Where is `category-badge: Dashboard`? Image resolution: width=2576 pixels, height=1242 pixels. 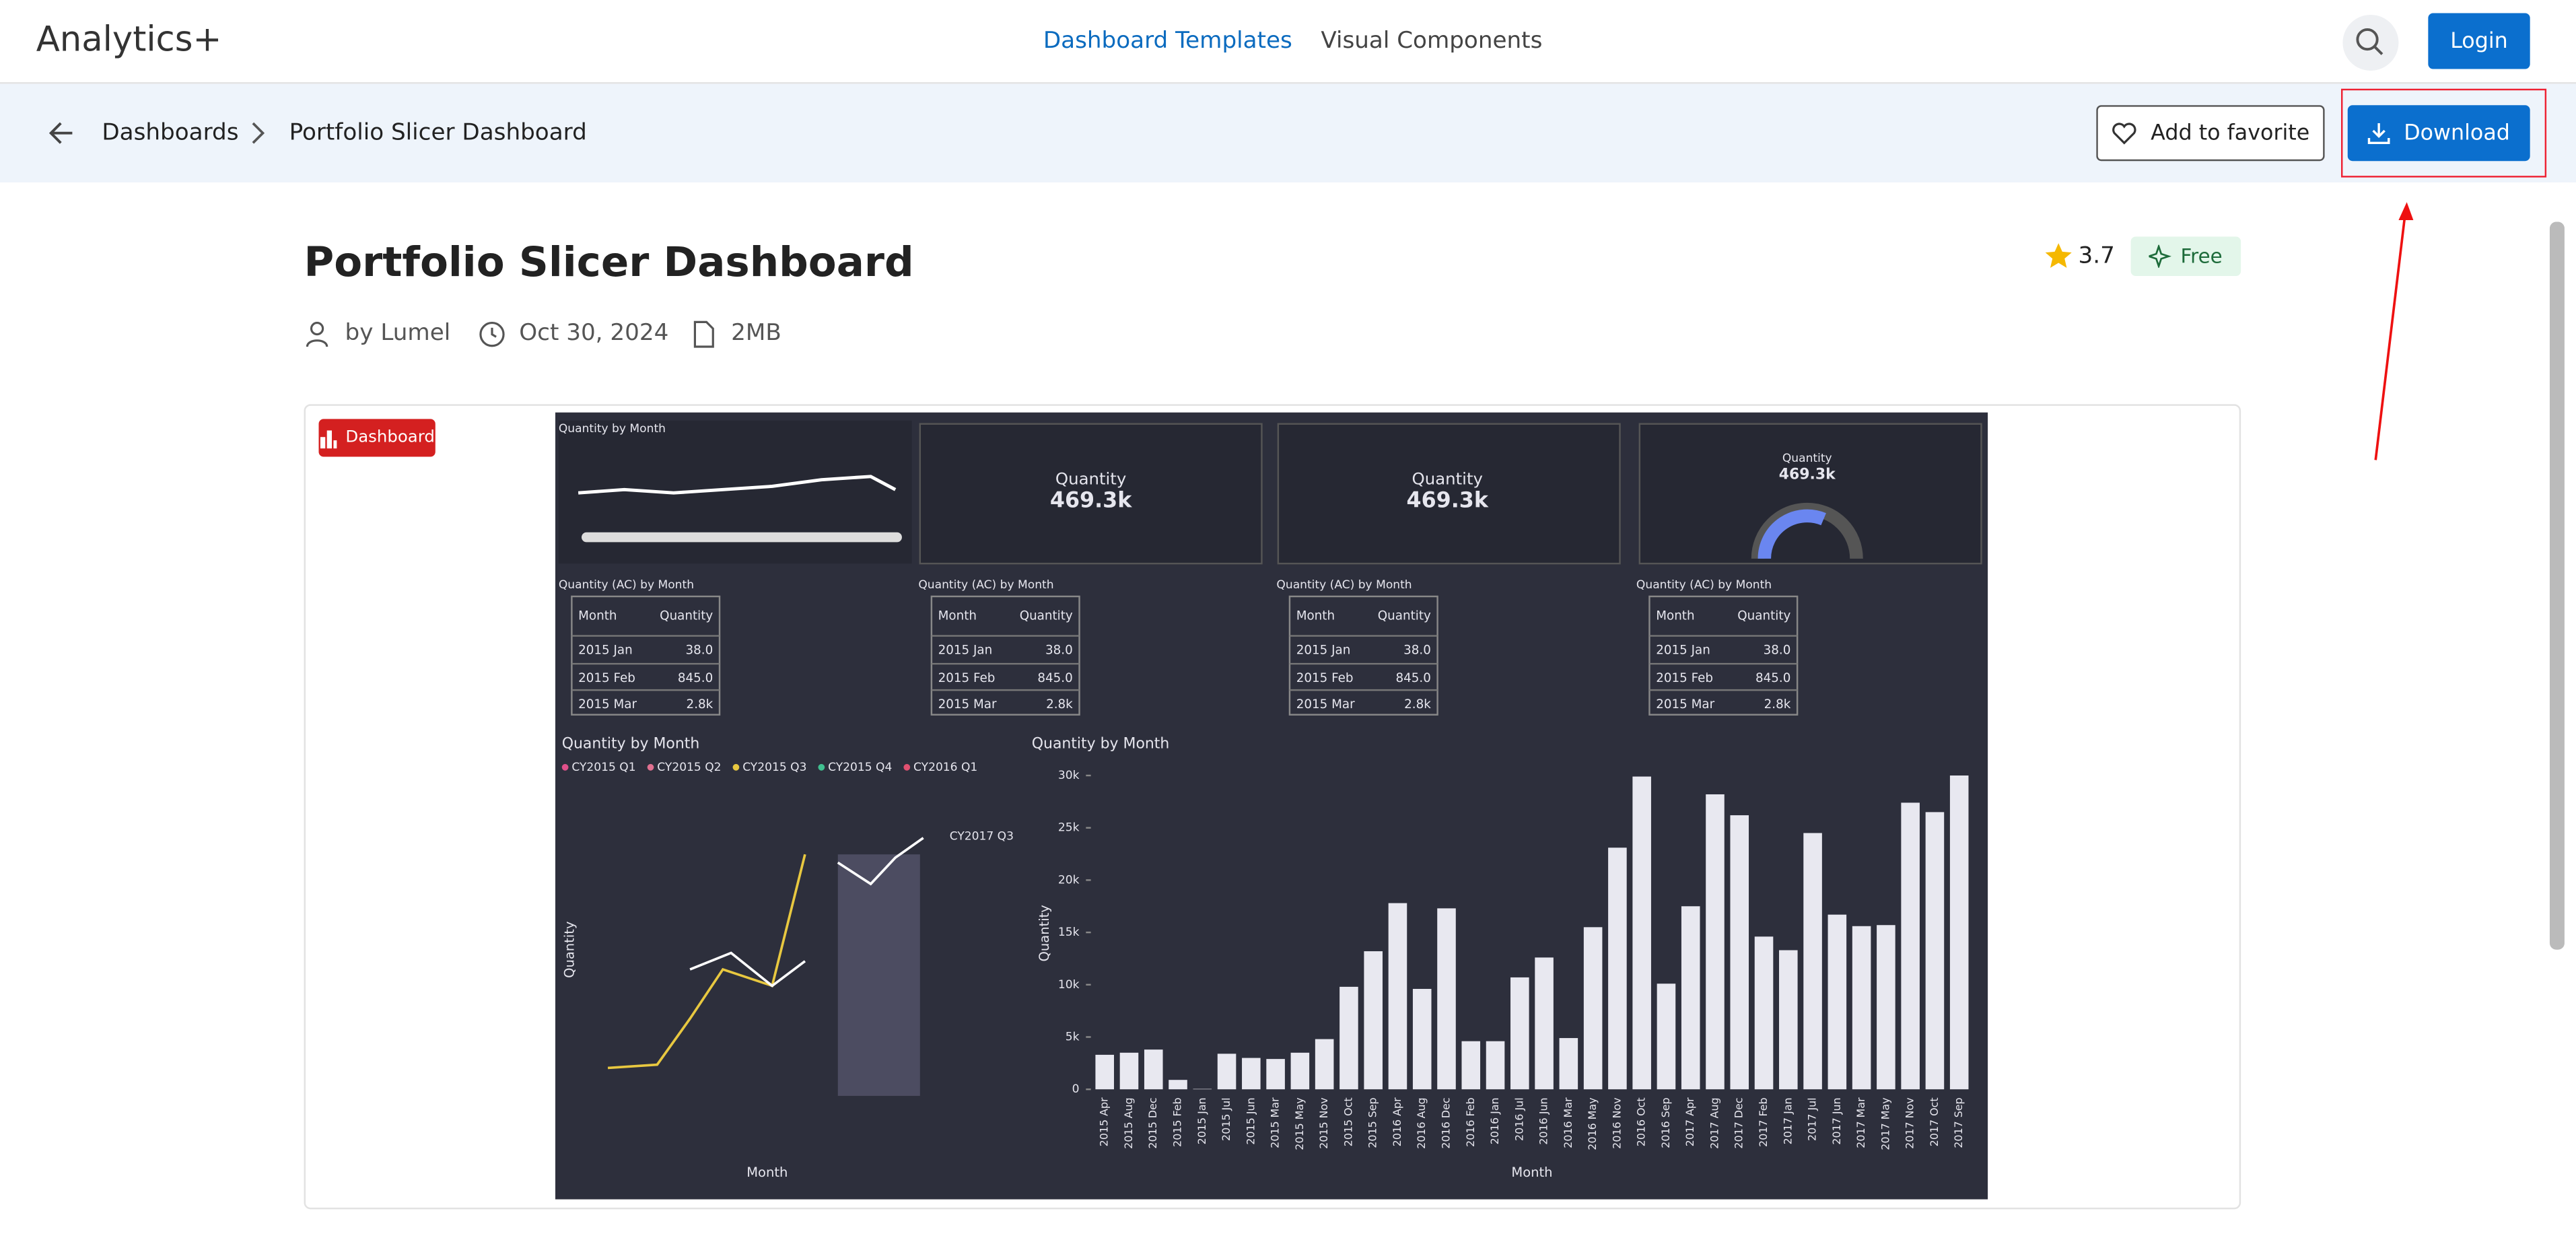 category-badge: Dashboard is located at coordinates (377, 438).